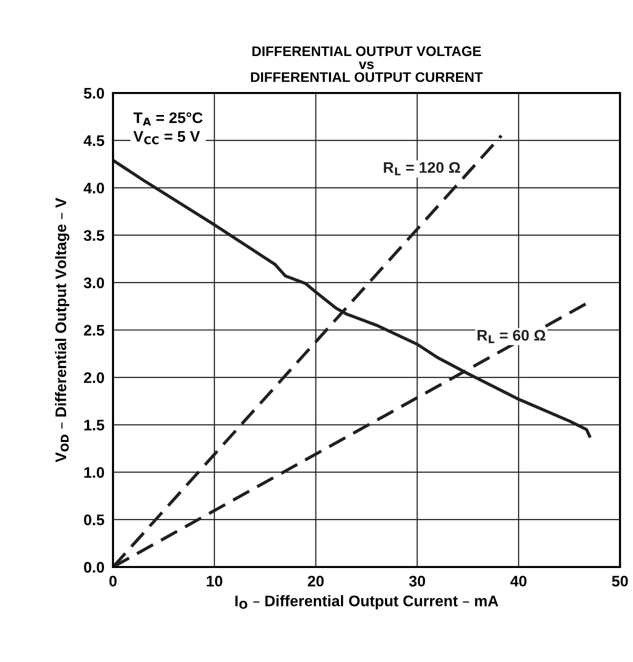 The height and width of the screenshot is (662, 633). I want to click on y-tick-label: 0.5, so click(94, 520).